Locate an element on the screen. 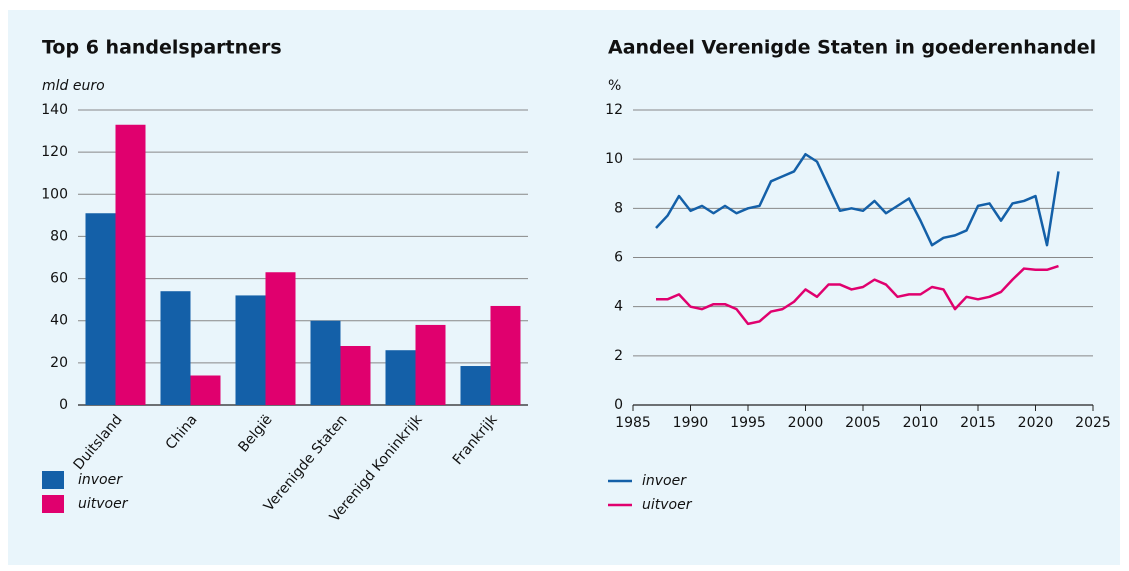 The width and height of the screenshot is (1129, 571). x-tick-label: 2000 is located at coordinates (806, 423).